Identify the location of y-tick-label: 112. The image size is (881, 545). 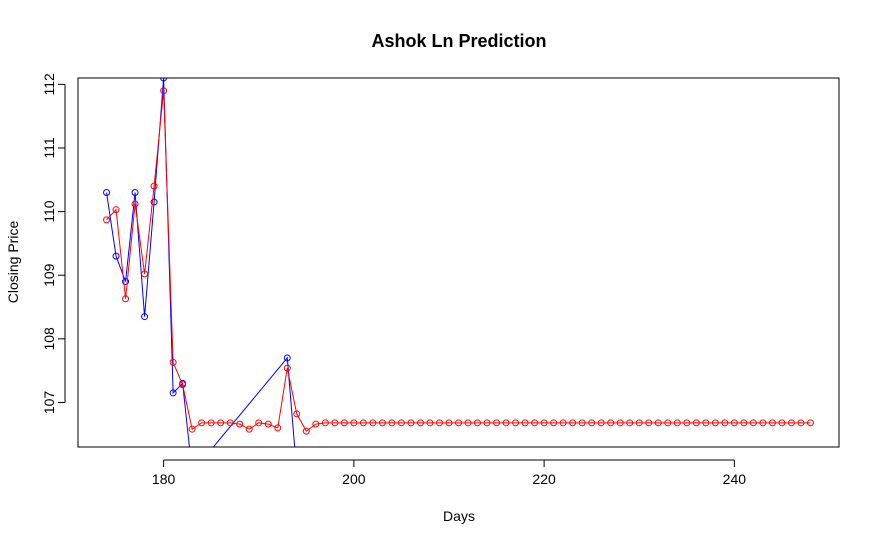
(49, 84).